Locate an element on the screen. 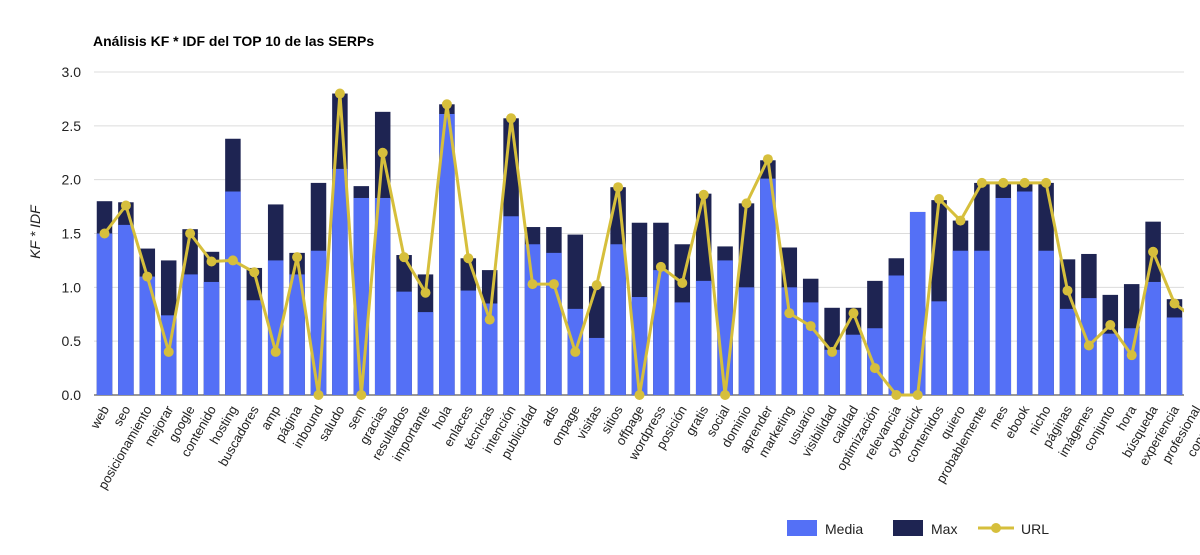 Image resolution: width=1200 pixels, height=555 pixels. x-tick-label: web is located at coordinates (99, 417).